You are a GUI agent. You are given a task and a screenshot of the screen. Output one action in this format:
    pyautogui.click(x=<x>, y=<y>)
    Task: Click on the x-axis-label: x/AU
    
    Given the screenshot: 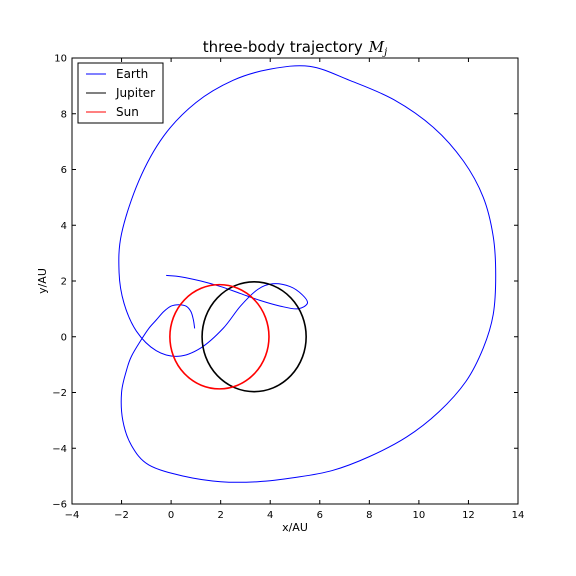 What is the action you would take?
    pyautogui.click(x=295, y=527)
    